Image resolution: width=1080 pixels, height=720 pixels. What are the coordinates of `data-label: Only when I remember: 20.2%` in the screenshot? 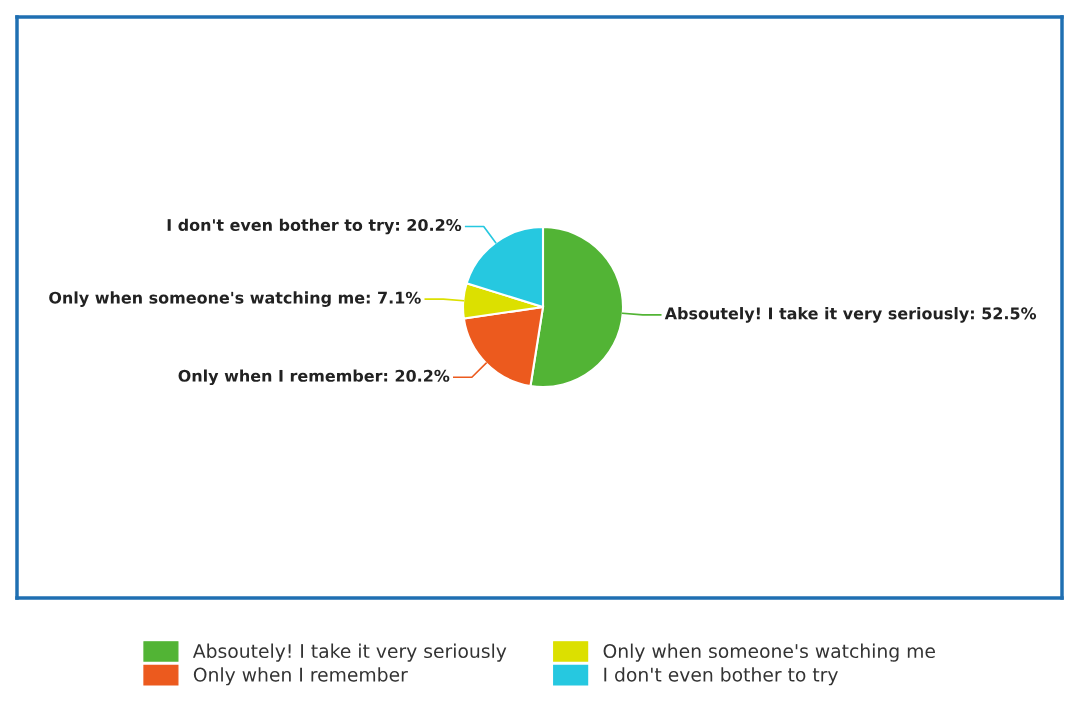 It's located at (314, 377).